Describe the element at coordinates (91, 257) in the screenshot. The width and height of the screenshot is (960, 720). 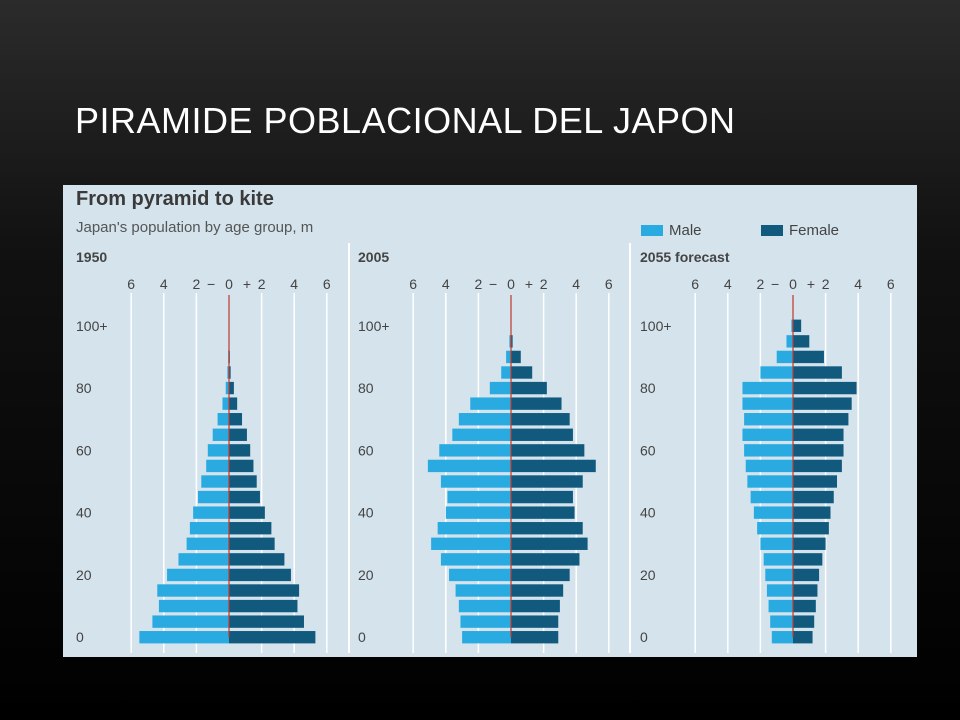
I see `panel-label: 1950` at that location.